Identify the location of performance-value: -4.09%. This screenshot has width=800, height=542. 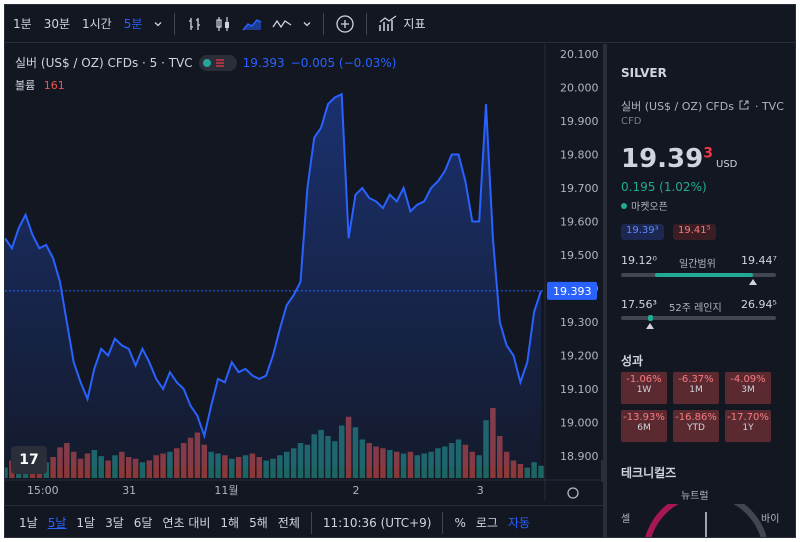
(748, 379).